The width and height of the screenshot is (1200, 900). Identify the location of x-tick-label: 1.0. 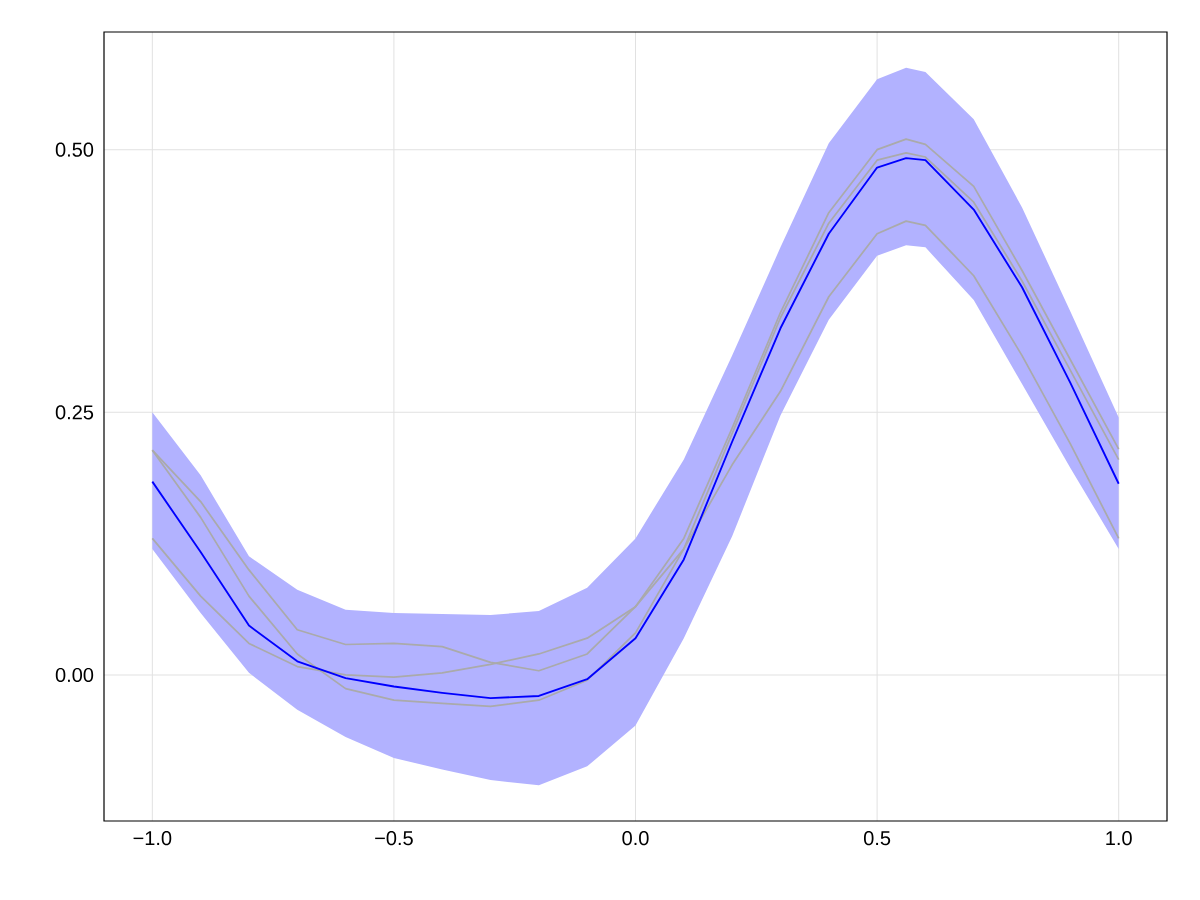
(1119, 838).